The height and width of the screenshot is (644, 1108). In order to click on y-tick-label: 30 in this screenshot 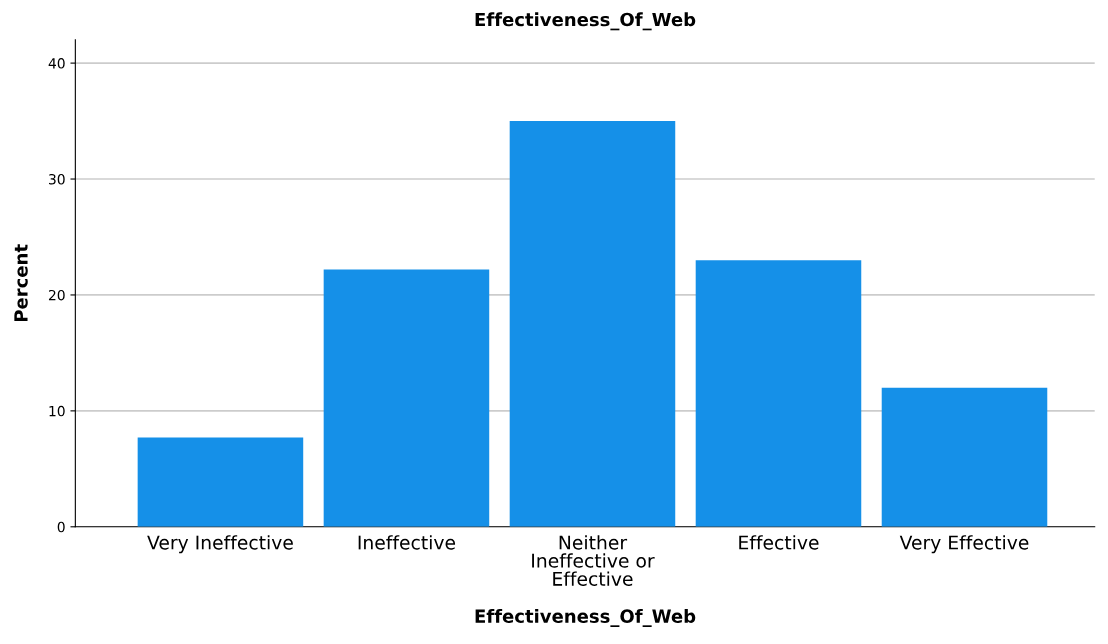, I will do `click(57, 179)`.